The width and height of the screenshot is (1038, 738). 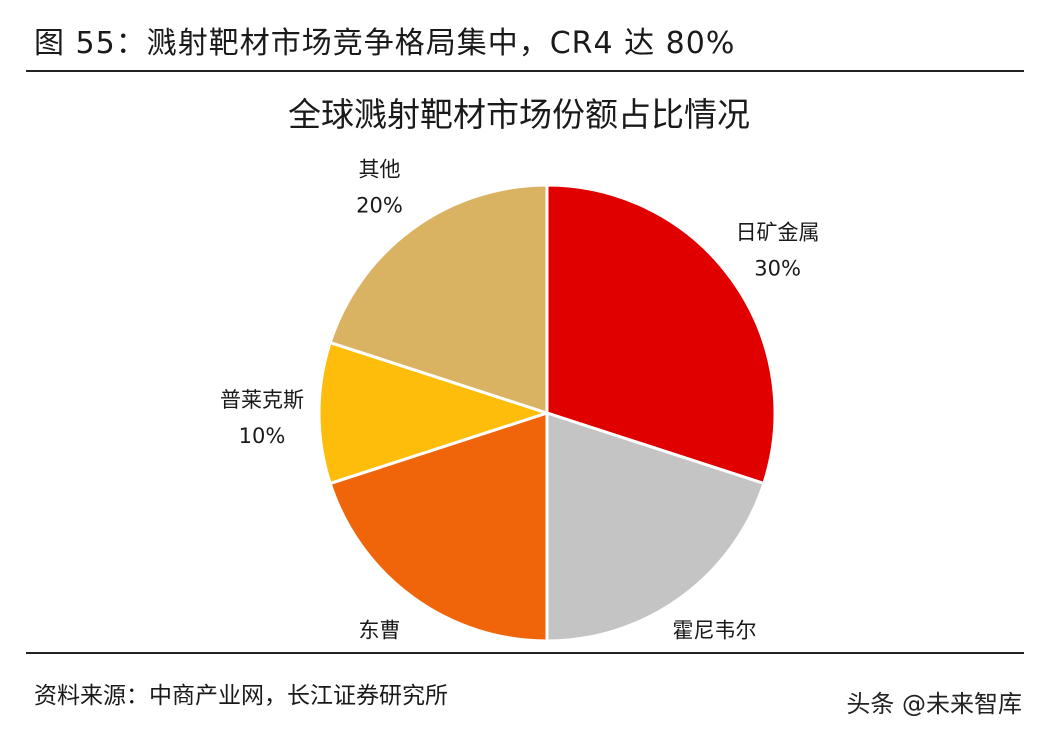 I want to click on source-note: 资料来源：中商产业网，长江证券研究所, so click(x=241, y=696).